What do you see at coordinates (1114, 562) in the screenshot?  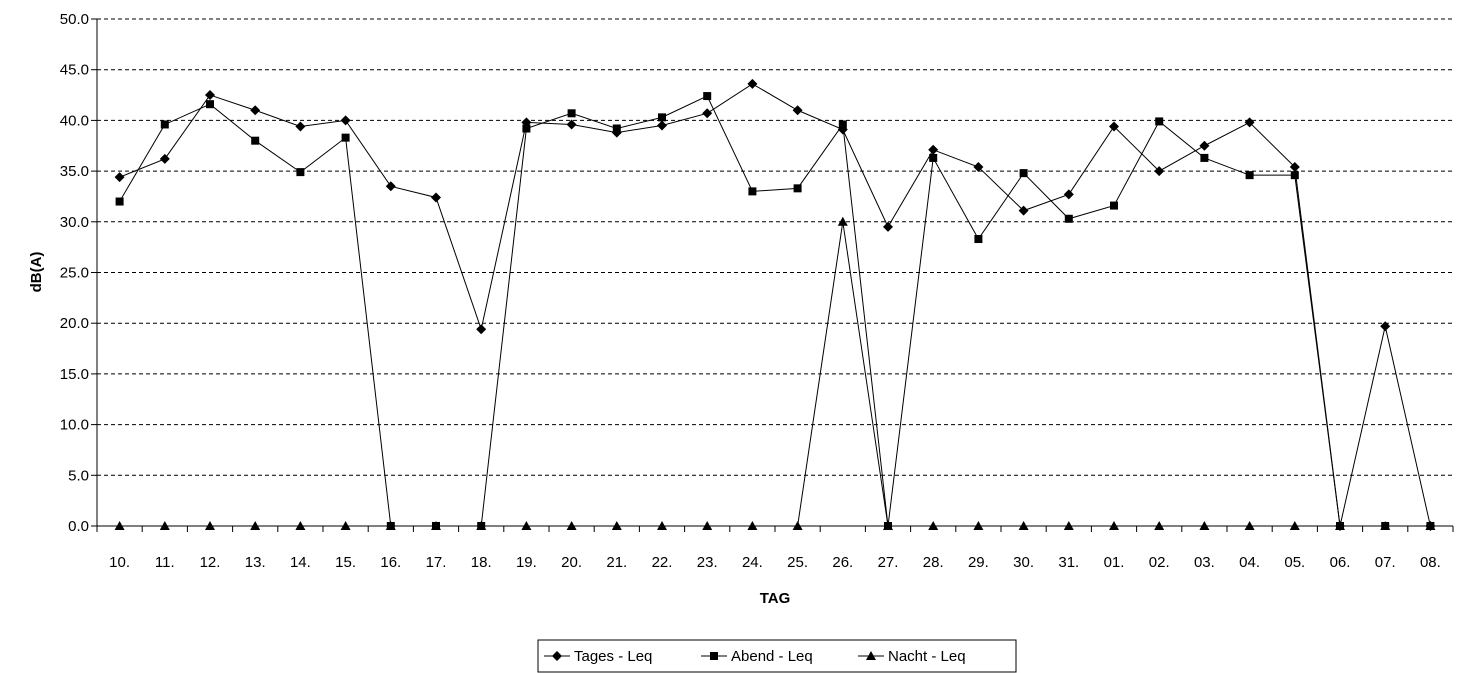 I see `x-tick-label: 01.` at bounding box center [1114, 562].